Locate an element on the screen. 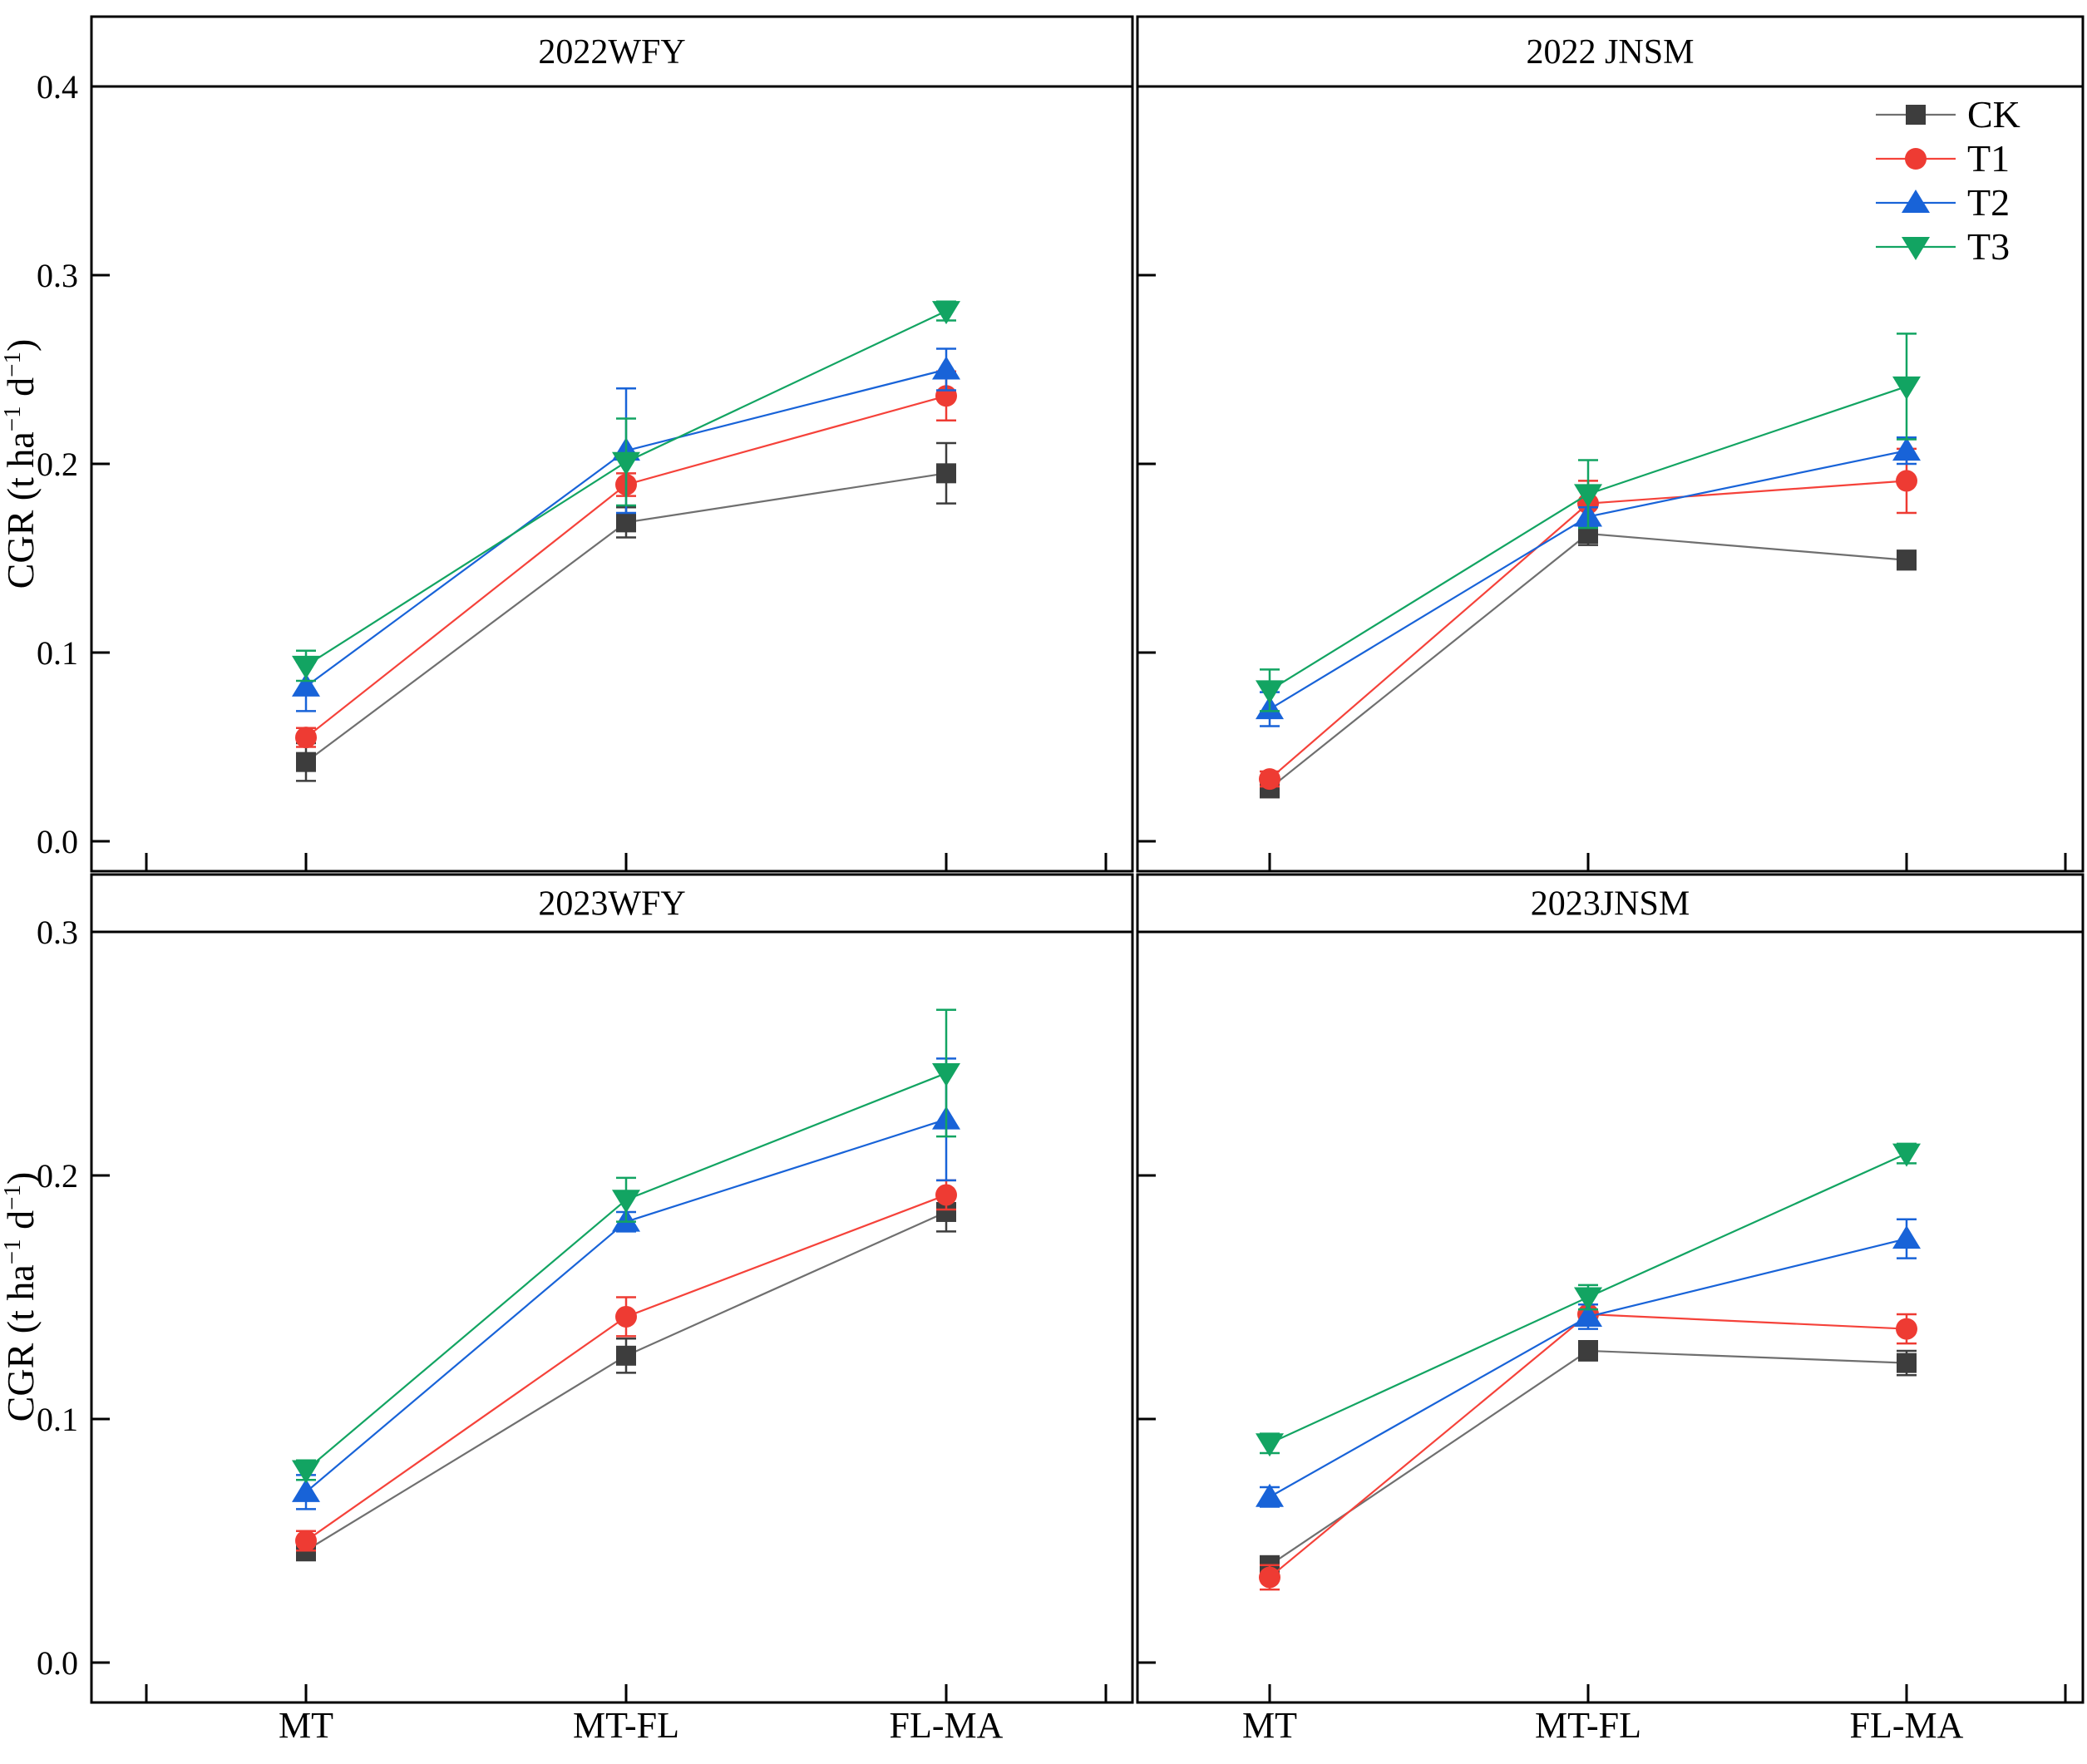  T2-line is located at coordinates (1588, 1368).